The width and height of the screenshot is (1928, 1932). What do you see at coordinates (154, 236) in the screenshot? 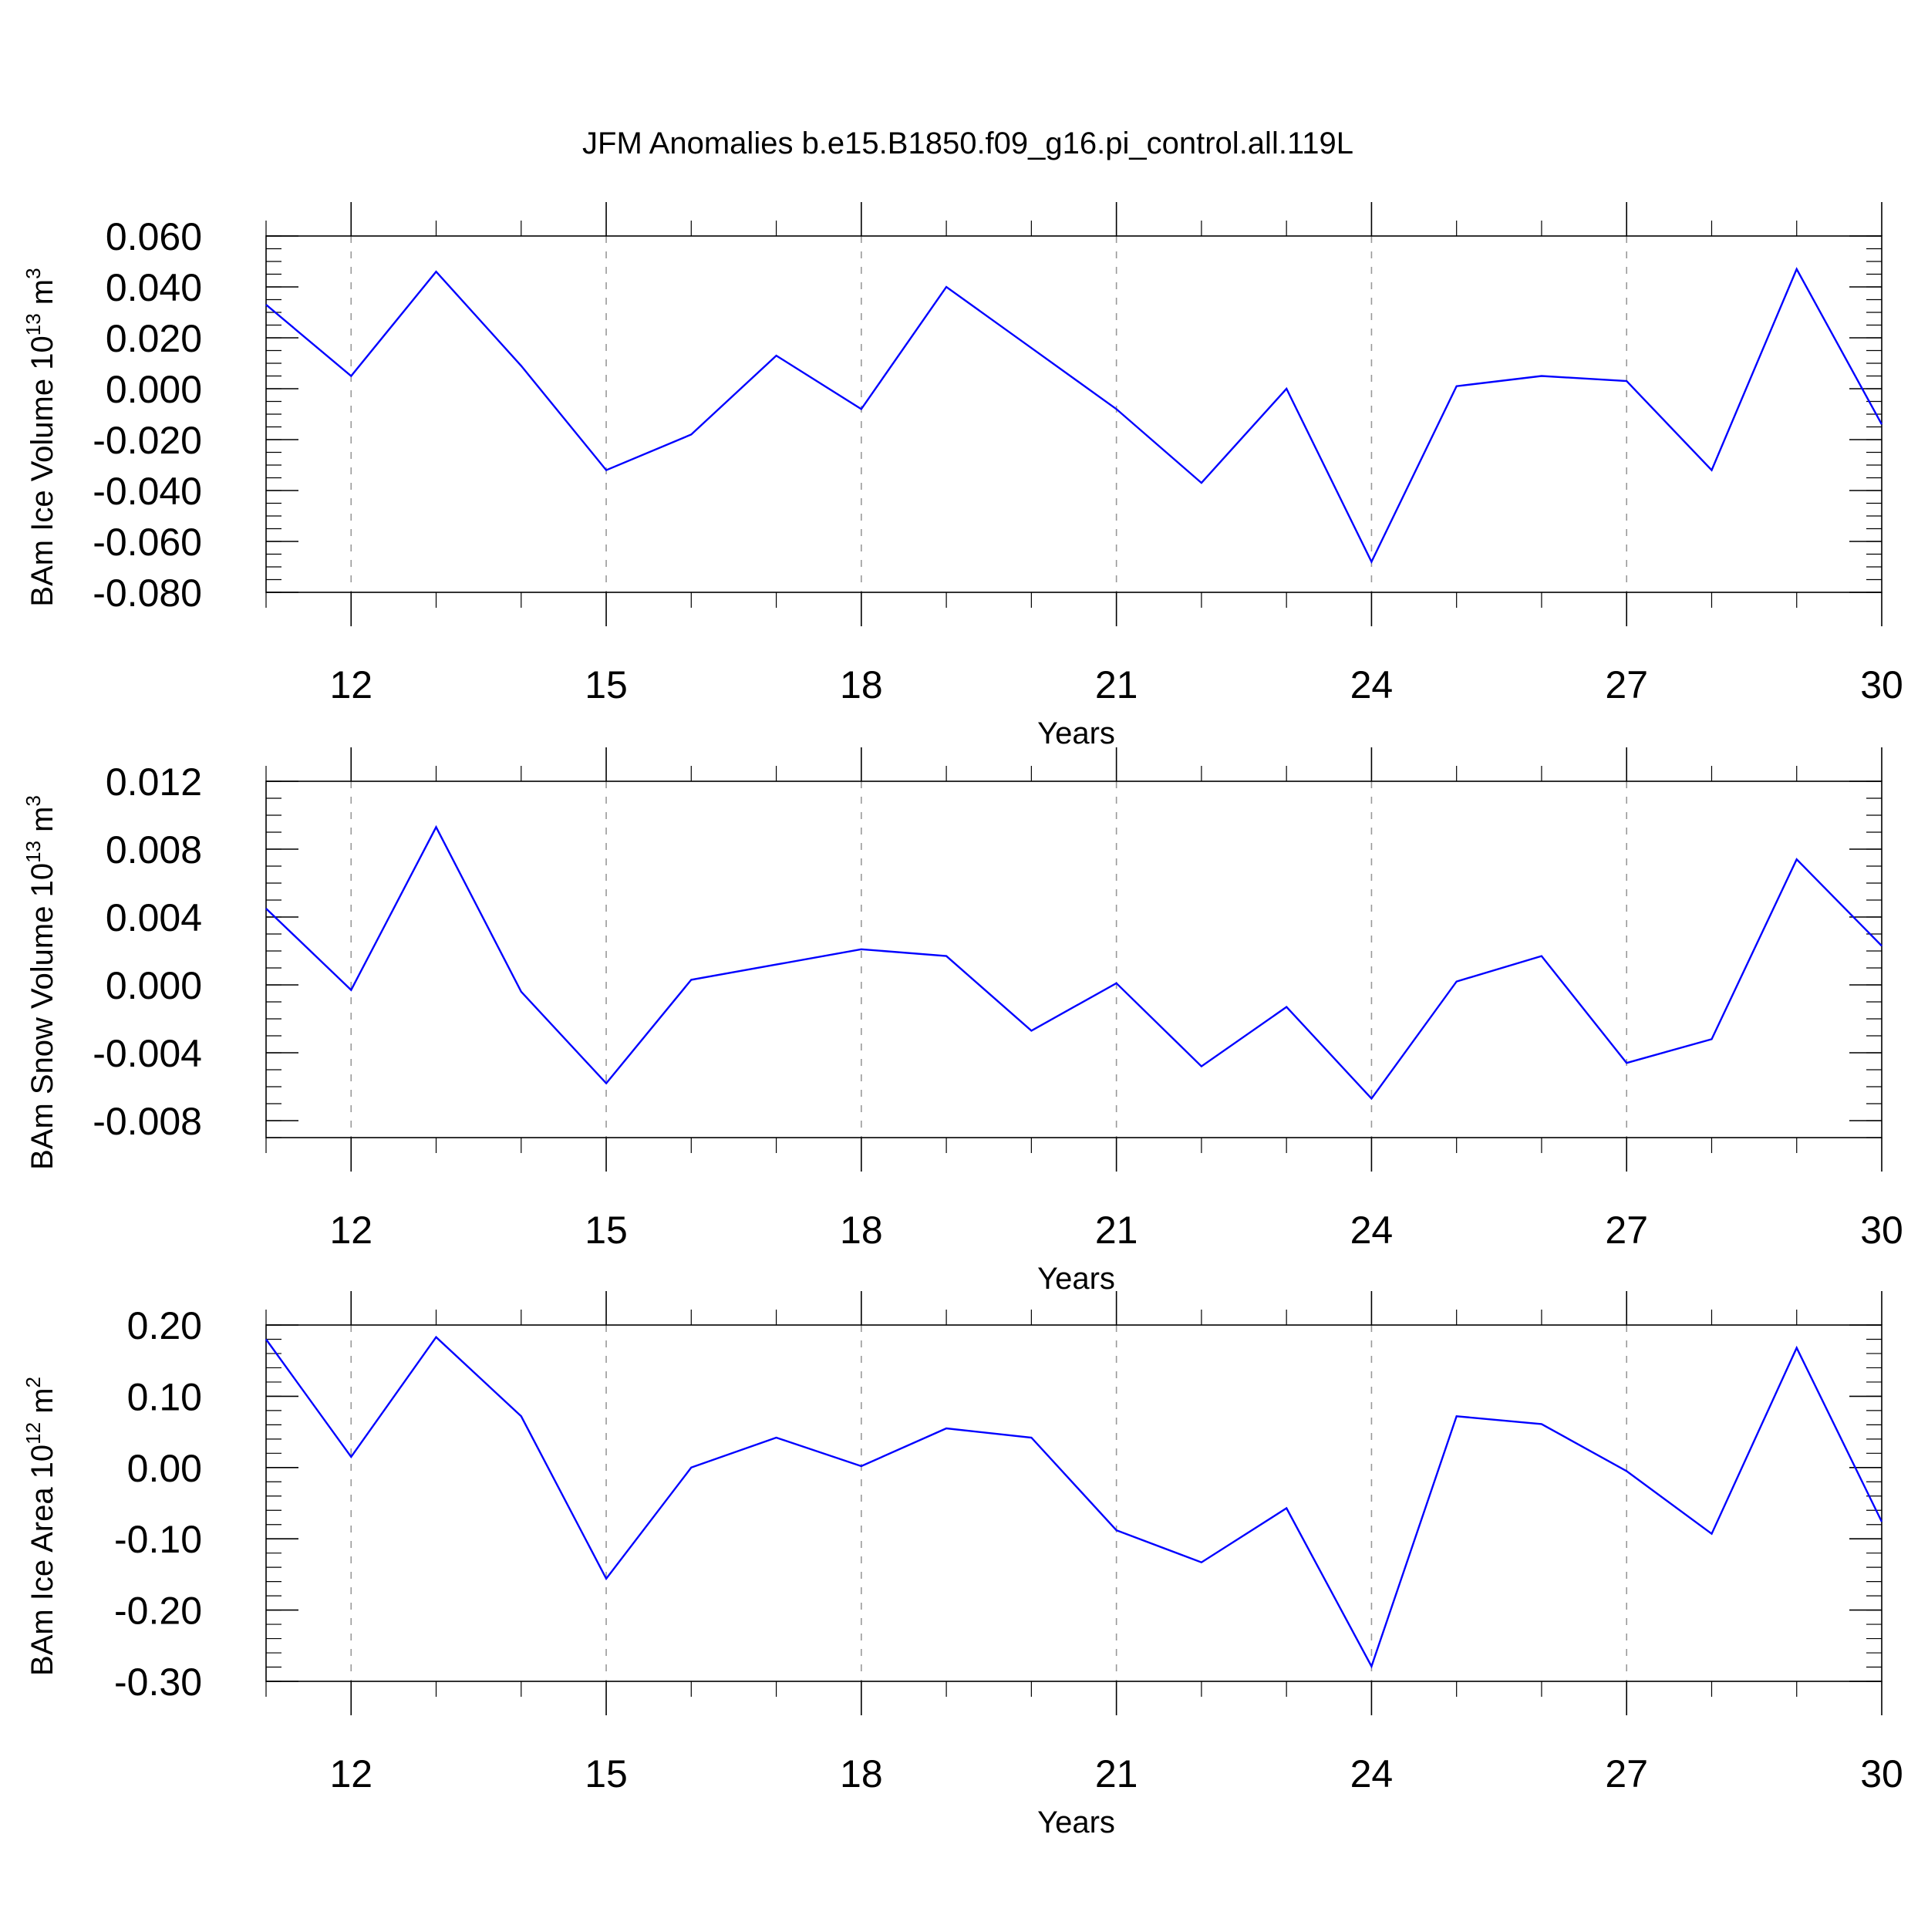
I see `y-tick-label: 0.060` at bounding box center [154, 236].